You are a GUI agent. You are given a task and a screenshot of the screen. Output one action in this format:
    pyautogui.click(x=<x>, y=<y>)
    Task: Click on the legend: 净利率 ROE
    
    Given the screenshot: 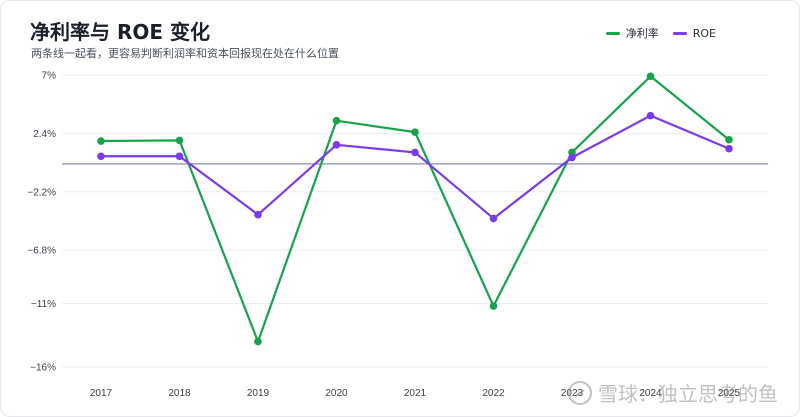 What is the action you would take?
    pyautogui.click(x=660, y=33)
    